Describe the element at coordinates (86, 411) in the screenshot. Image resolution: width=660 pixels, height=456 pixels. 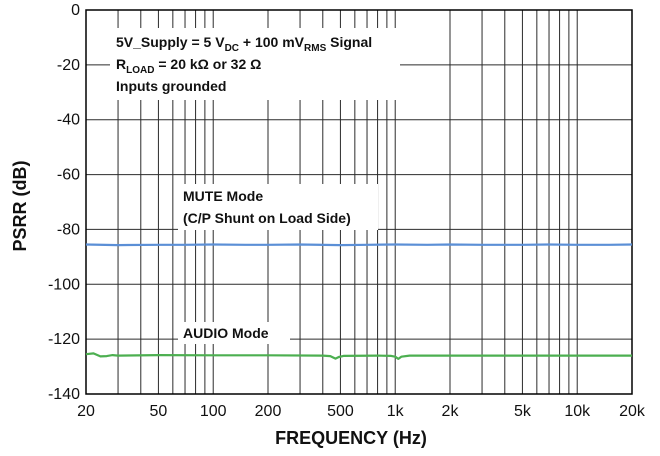
I see `x-tick-label: 20` at that location.